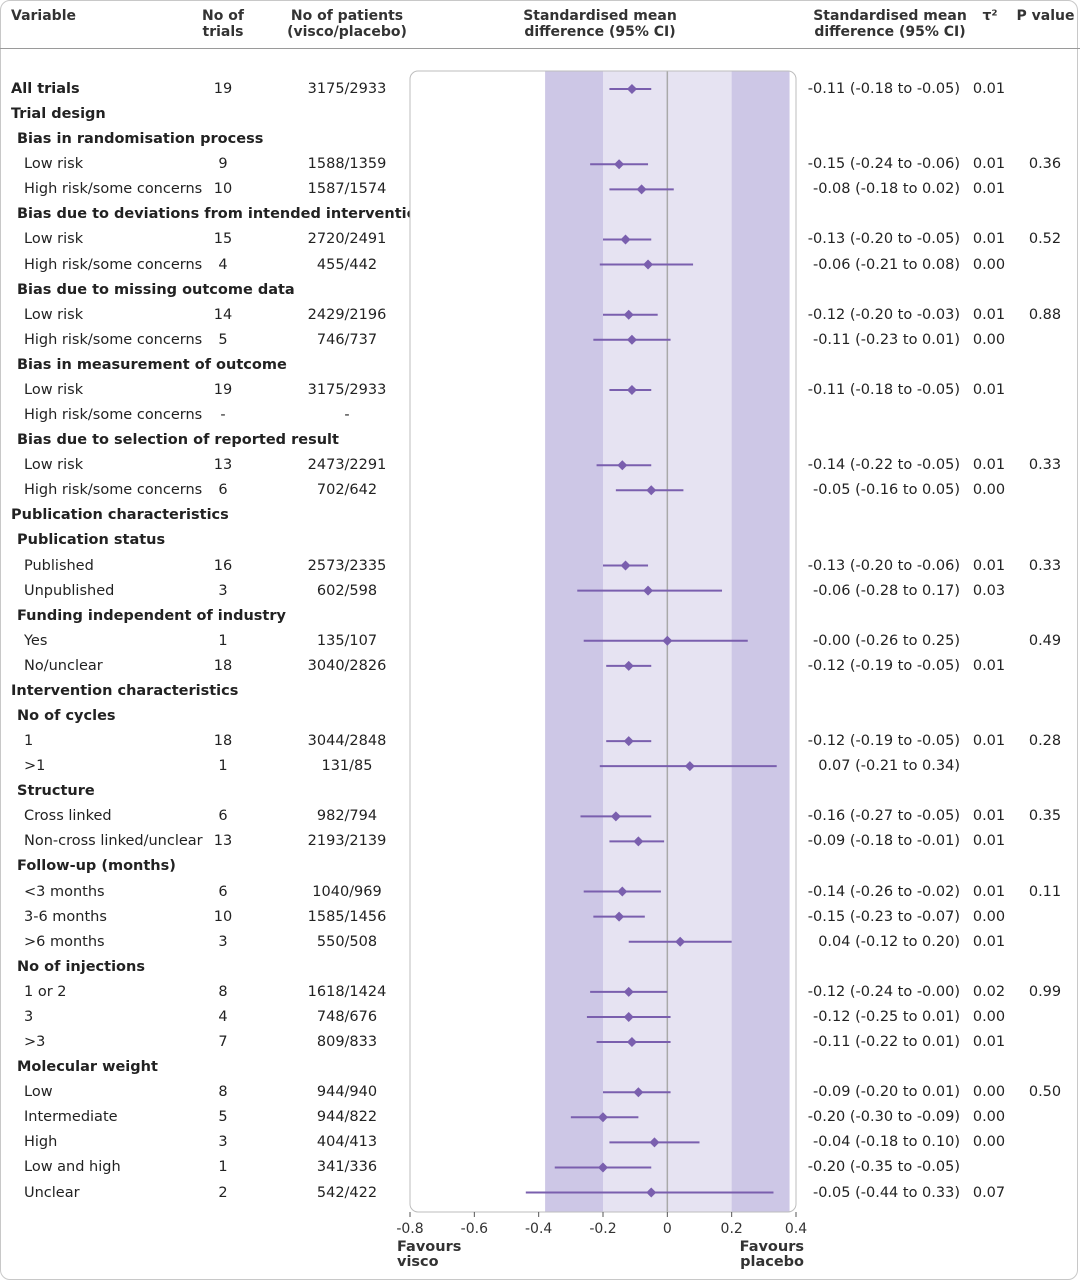 The width and height of the screenshot is (1080, 1282). I want to click on smd-ci-cell: -0.13 (-0.20 to -0.06), so click(883, 565).